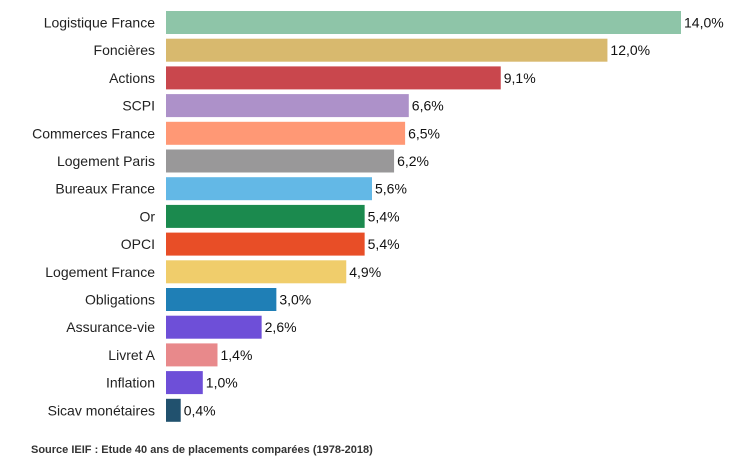 The image size is (747, 460). Describe the element at coordinates (222, 383) in the screenshot. I see `value-label: 1,0%` at that location.